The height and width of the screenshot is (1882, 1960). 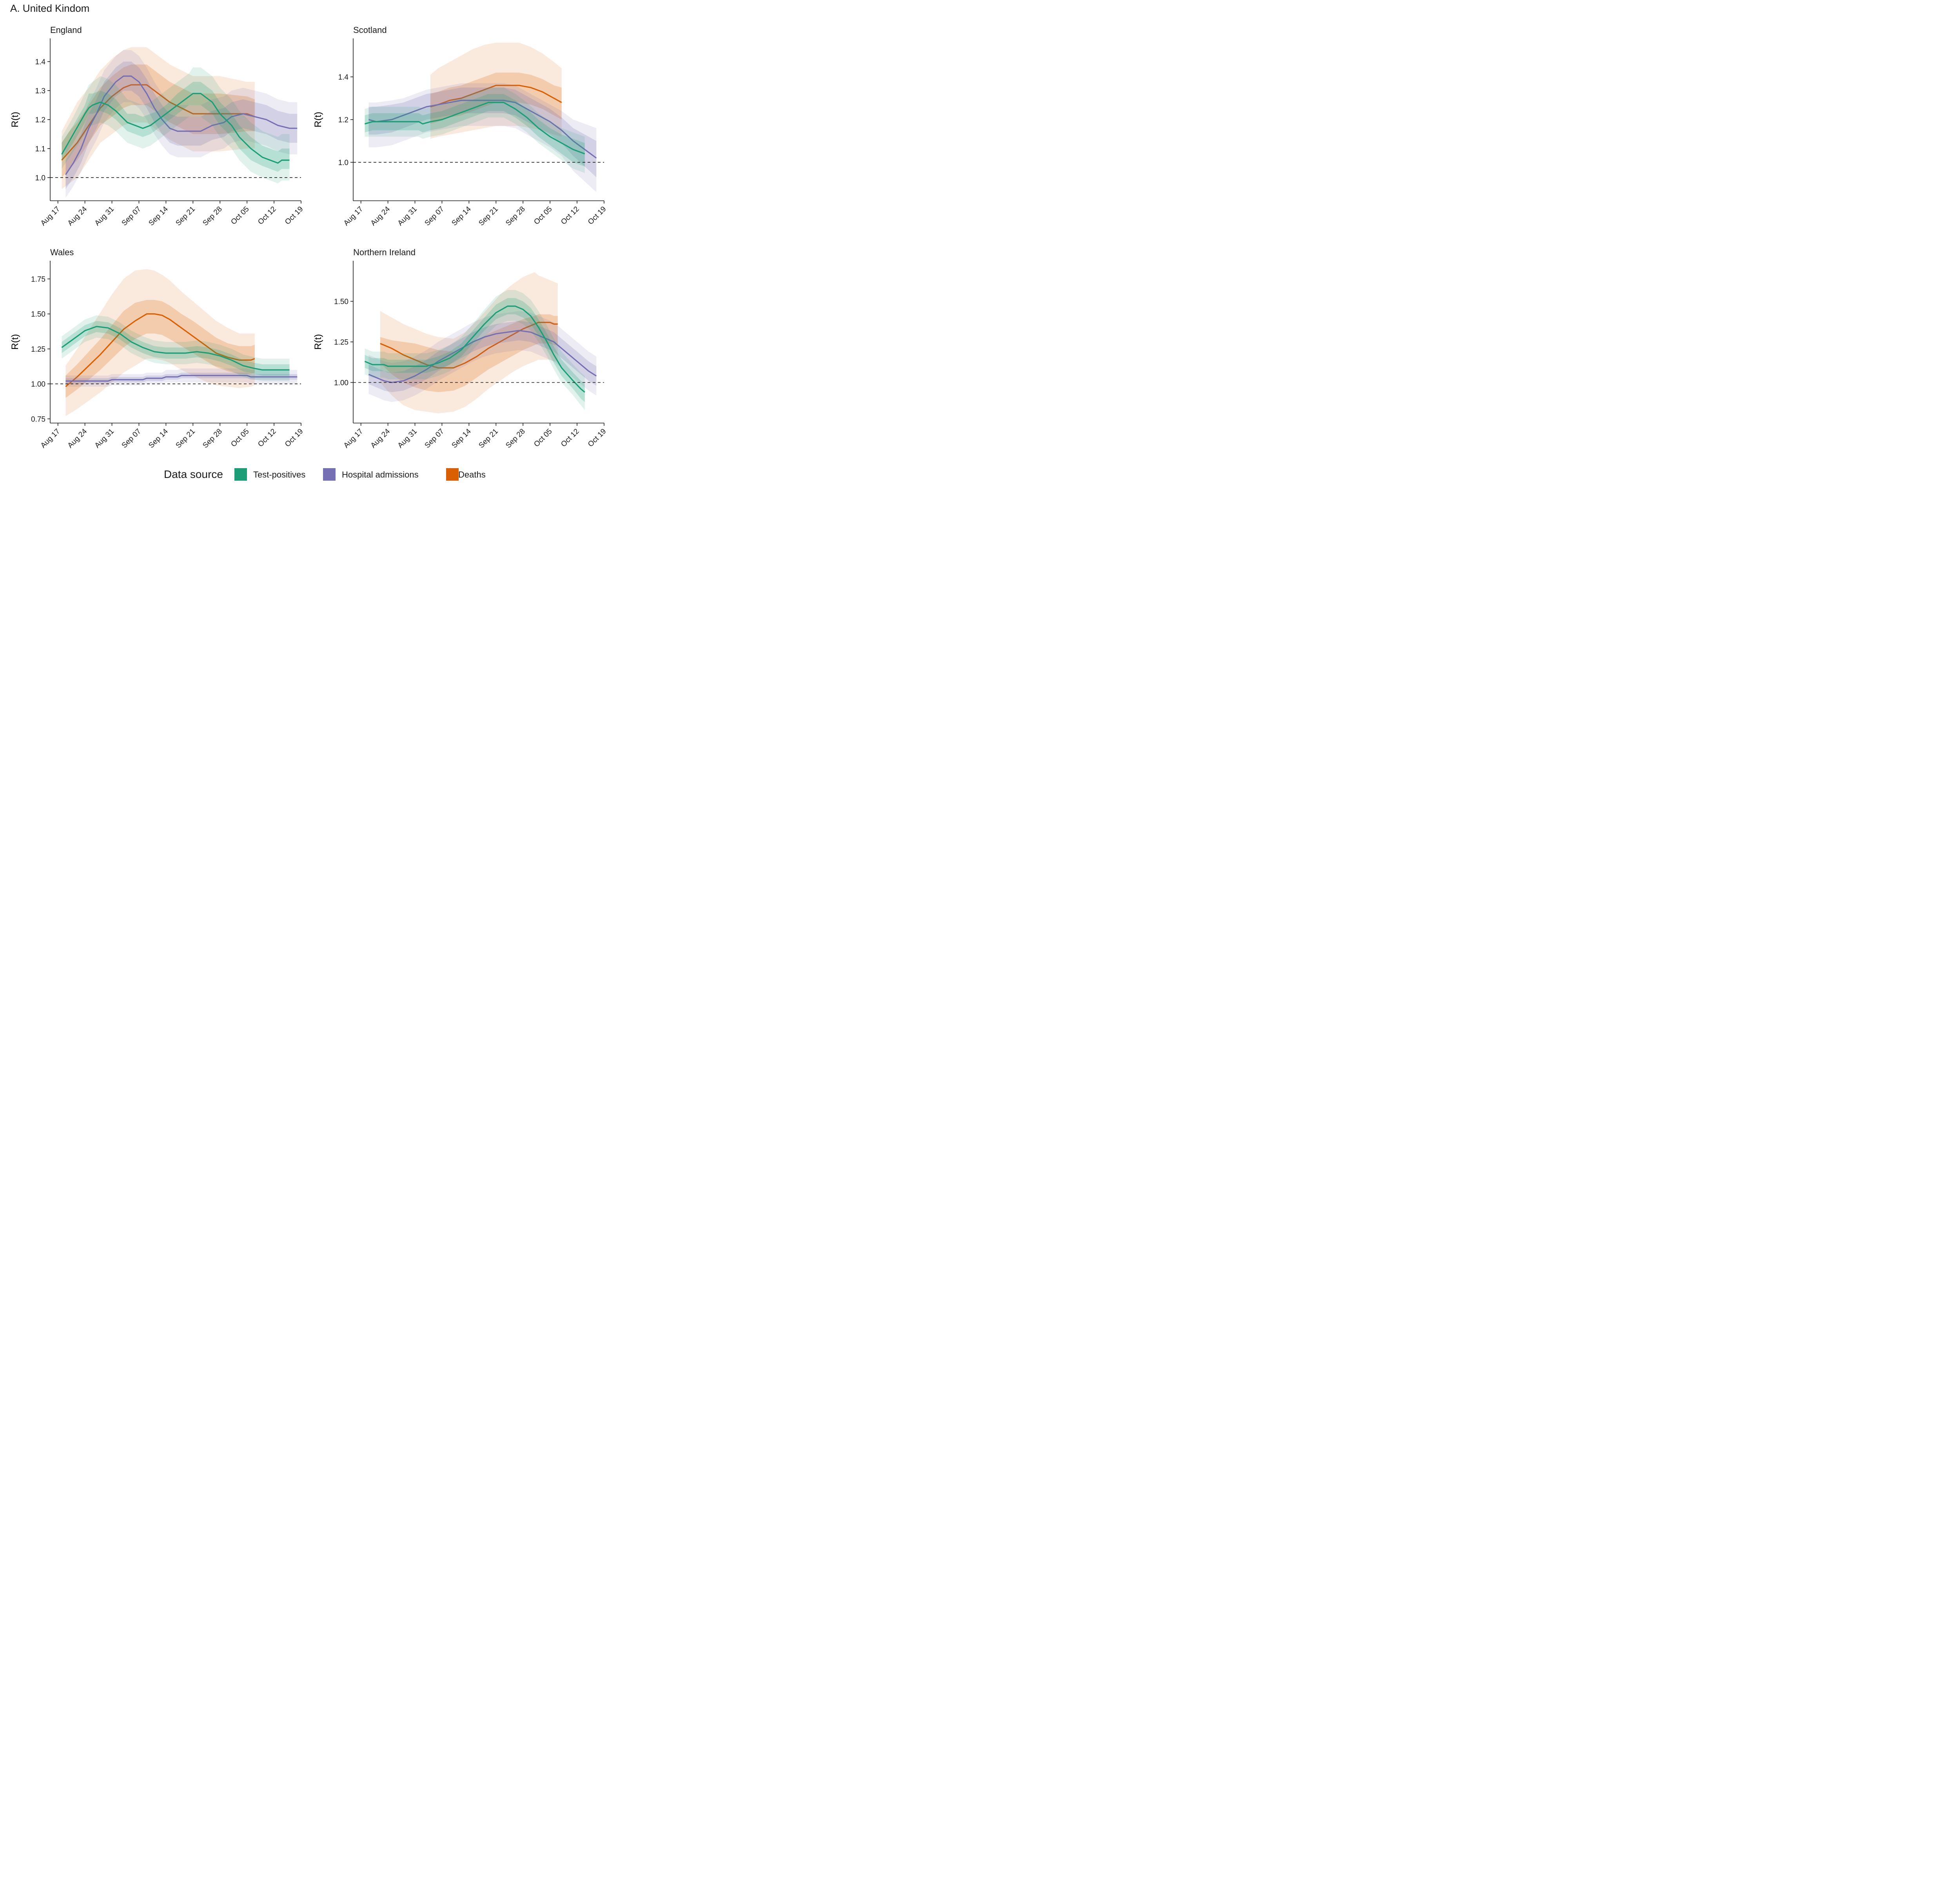 I want to click on y-tick-label: 1.1, so click(x=40, y=149).